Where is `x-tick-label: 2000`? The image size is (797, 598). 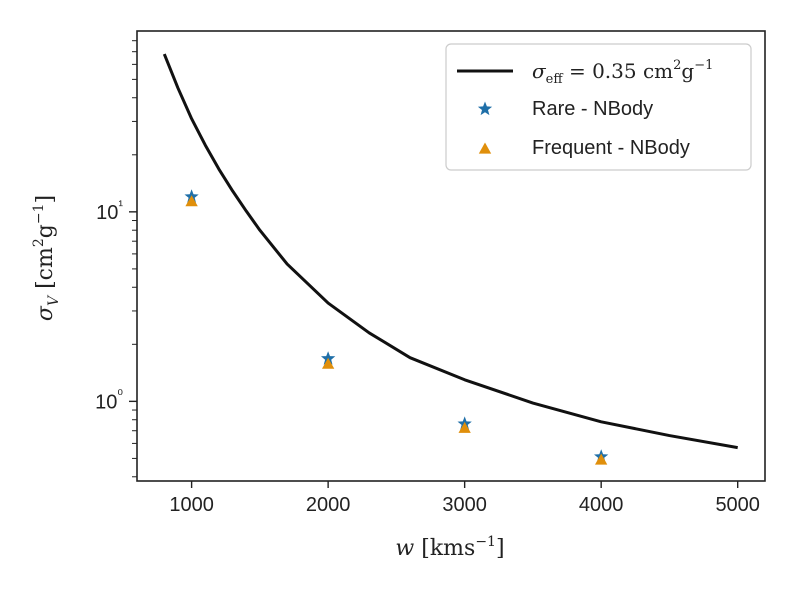 x-tick-label: 2000 is located at coordinates (328, 505).